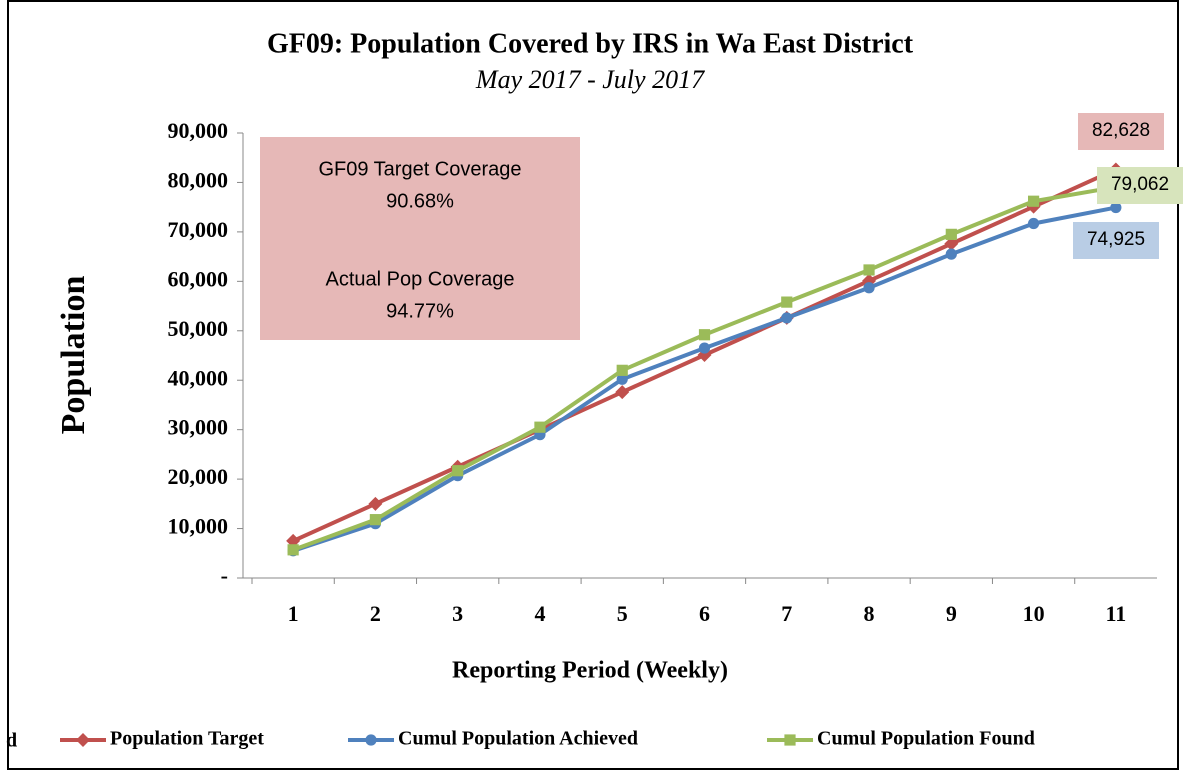 The image size is (1186, 777). I want to click on data-label: 74,925, so click(1116, 239).